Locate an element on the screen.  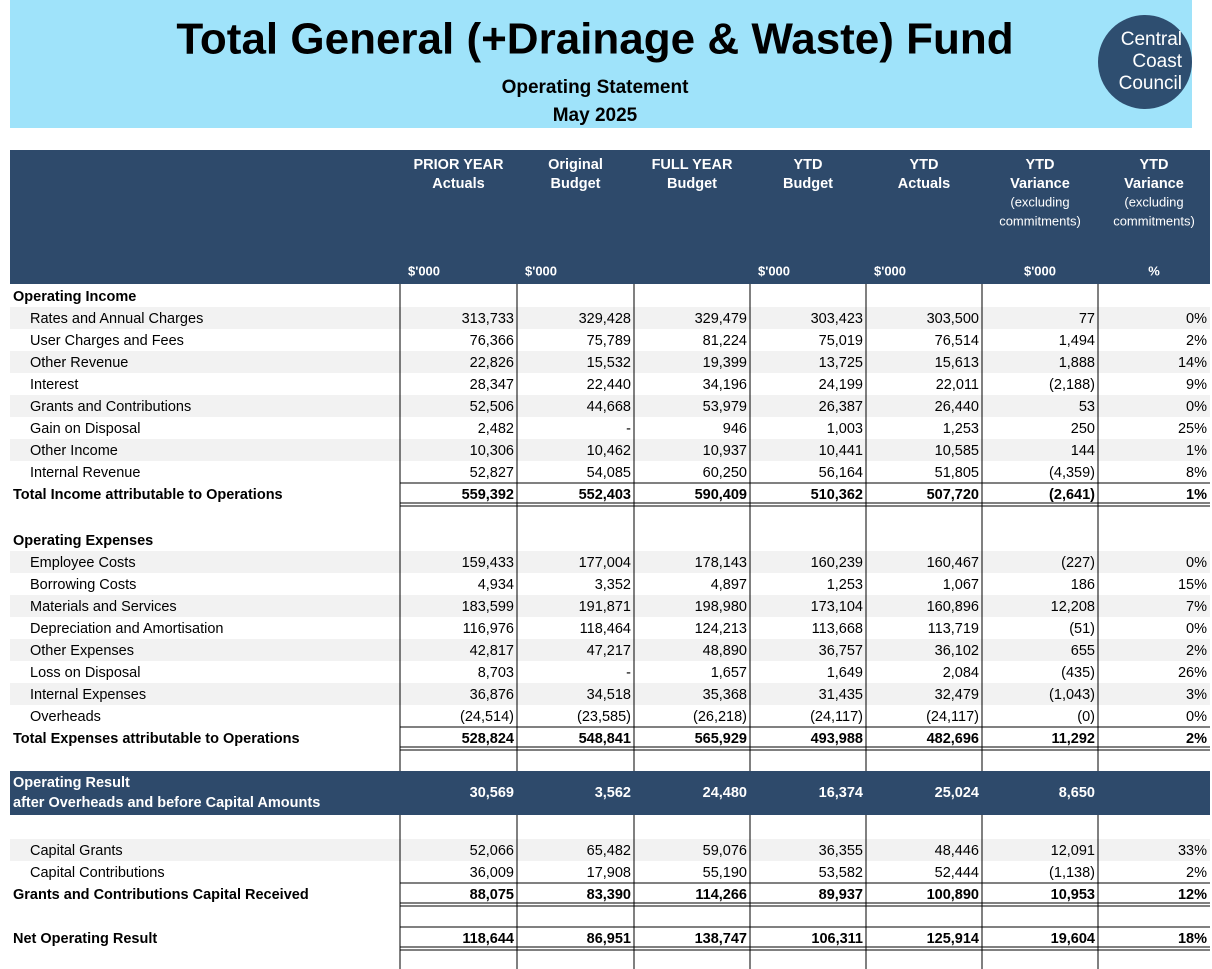
cell-value: 113,668 is located at coordinates (837, 629).